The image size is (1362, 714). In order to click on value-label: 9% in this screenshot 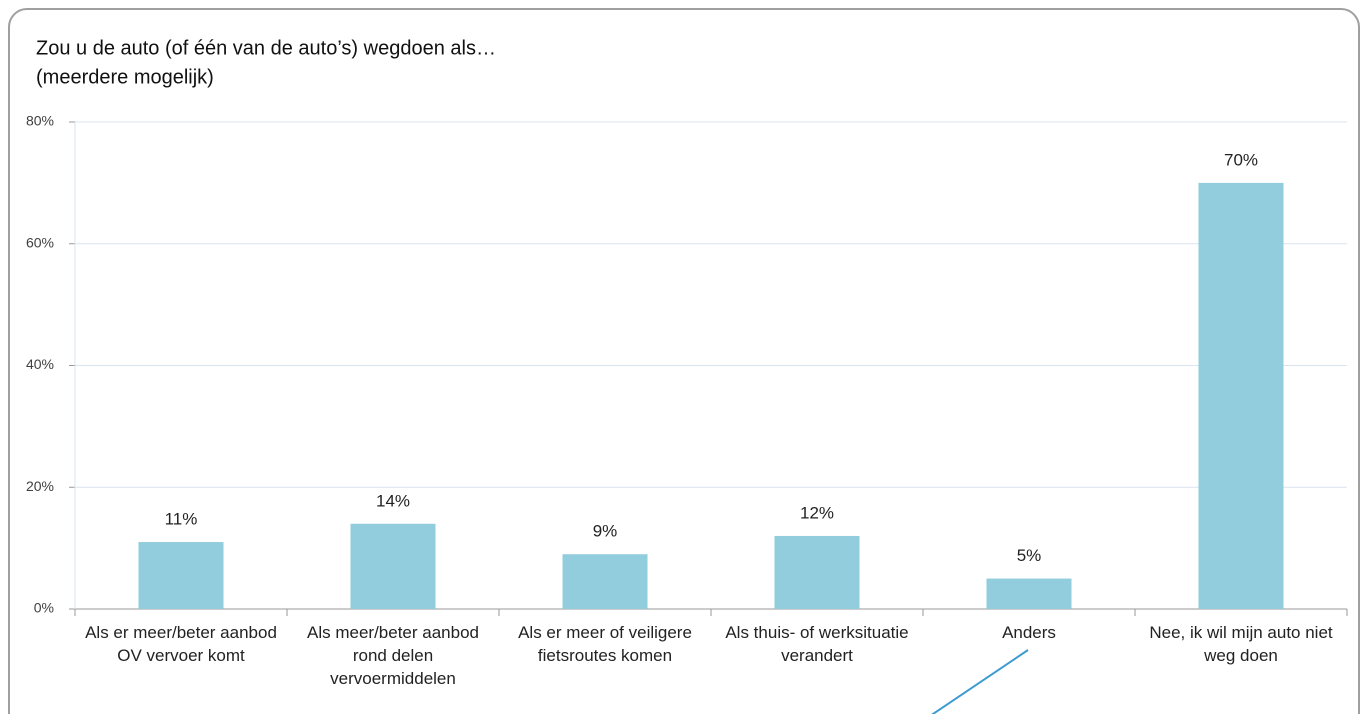, I will do `click(605, 531)`.